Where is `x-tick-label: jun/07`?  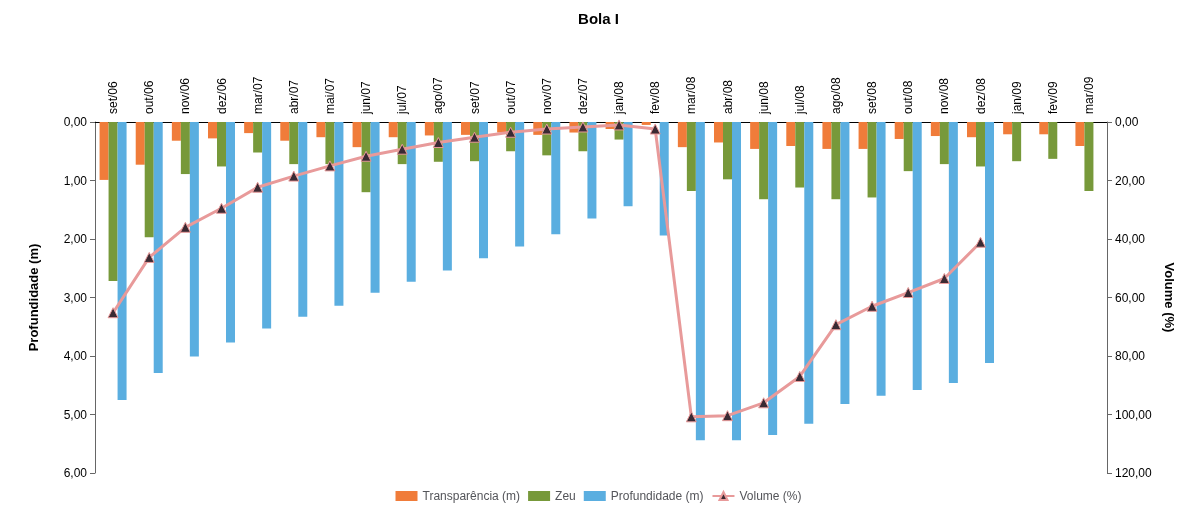
x-tick-label: jun/07 is located at coordinates (366, 97).